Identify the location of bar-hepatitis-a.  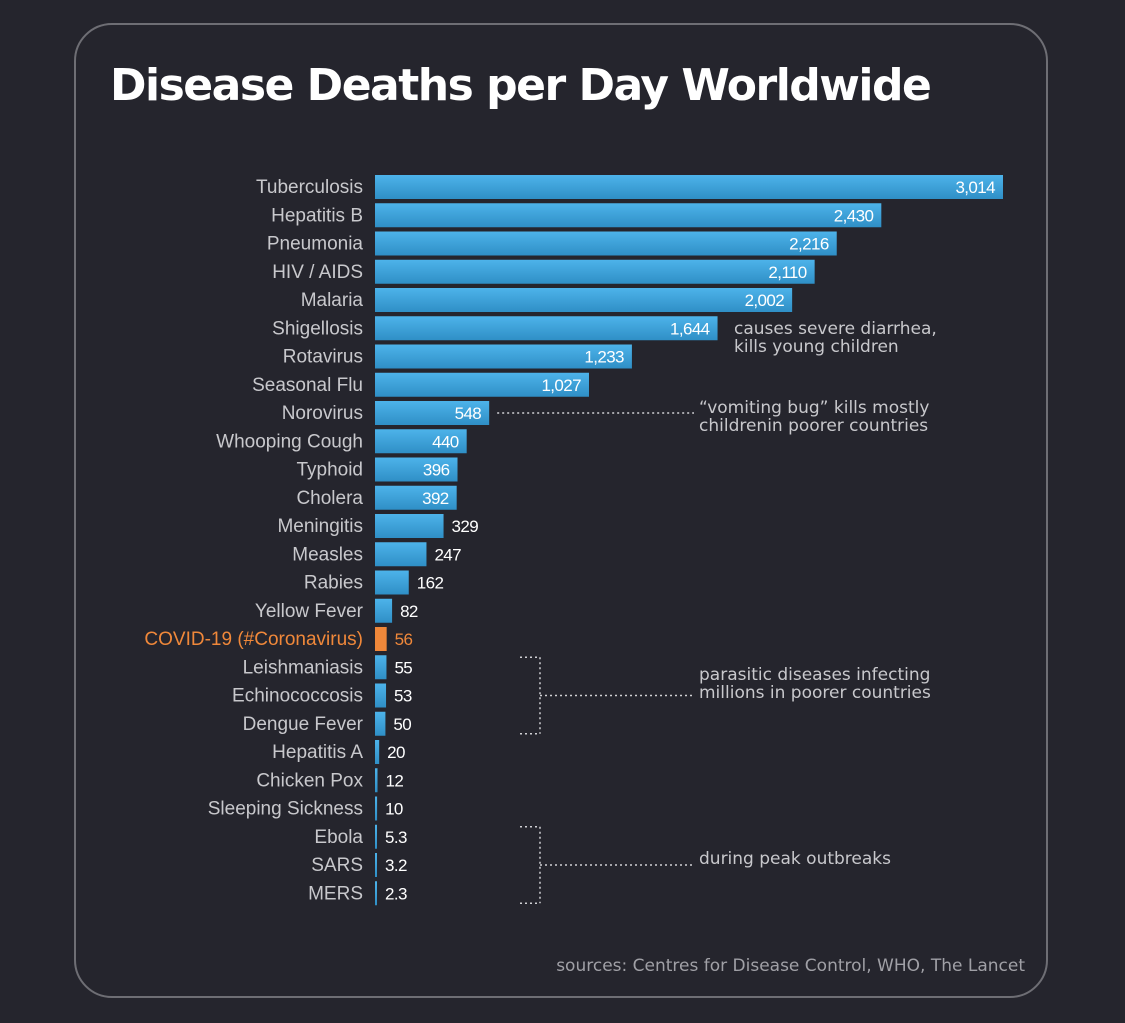
(377, 752).